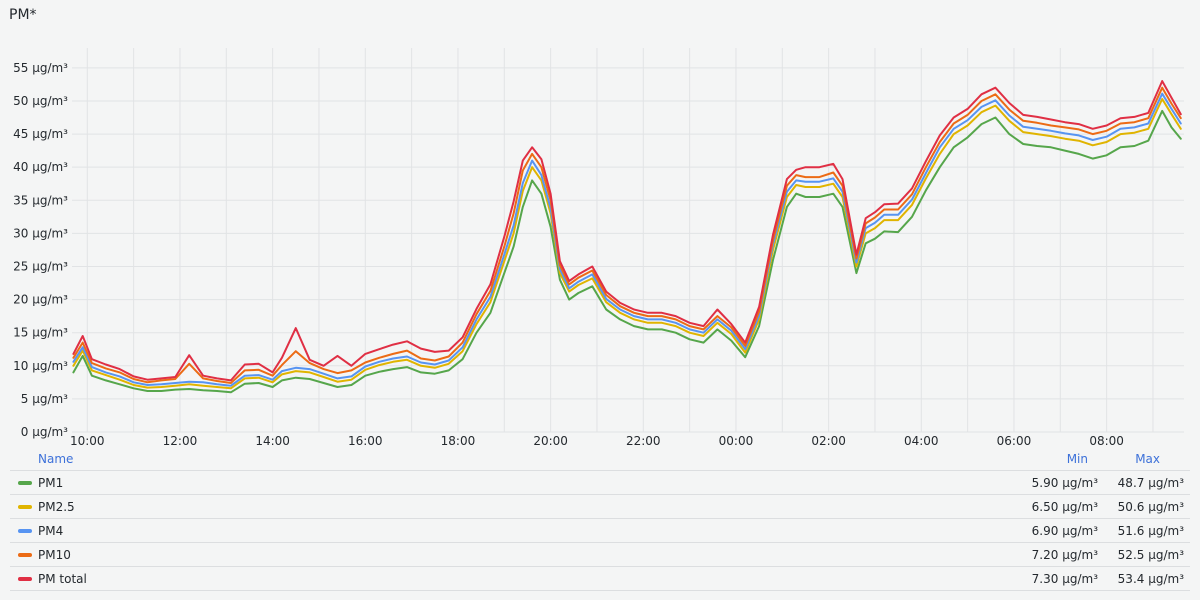  I want to click on legend-row-pm4: PM4 6.90 µg/m³ 51.6 µg/m³, so click(600, 531).